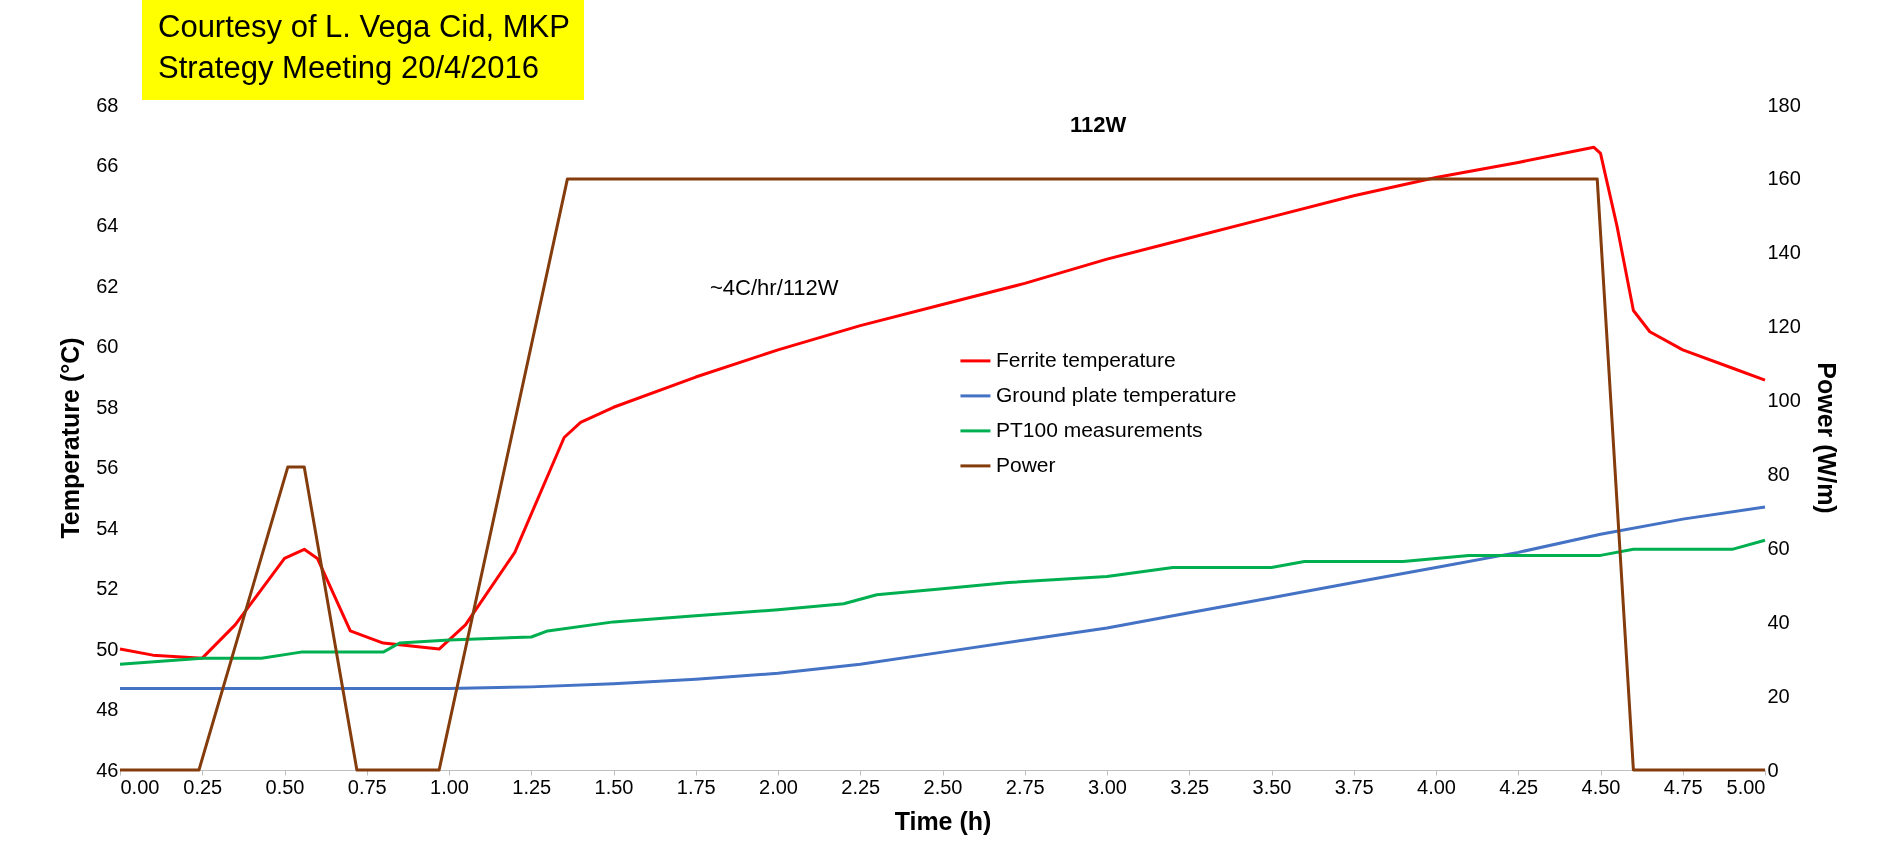  Describe the element at coordinates (1025, 464) in the screenshot. I see `legend-label: Power` at that location.